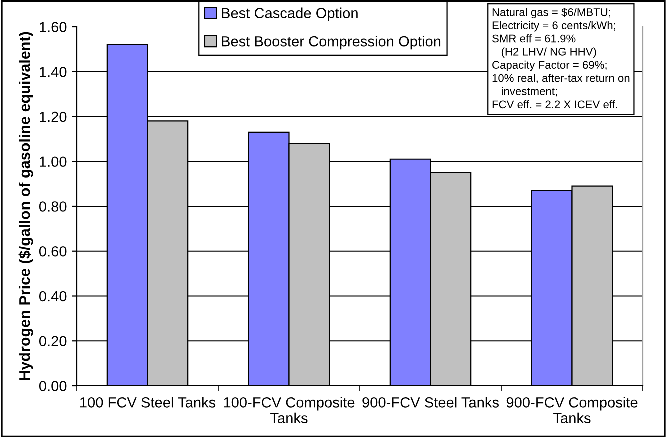  What do you see at coordinates (53, 27) in the screenshot?
I see `y-tick-label: 1.60` at bounding box center [53, 27].